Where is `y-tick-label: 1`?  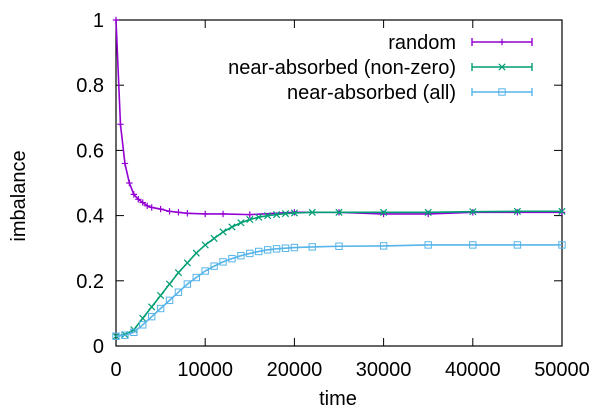 y-tick-label: 1 is located at coordinates (98, 21).